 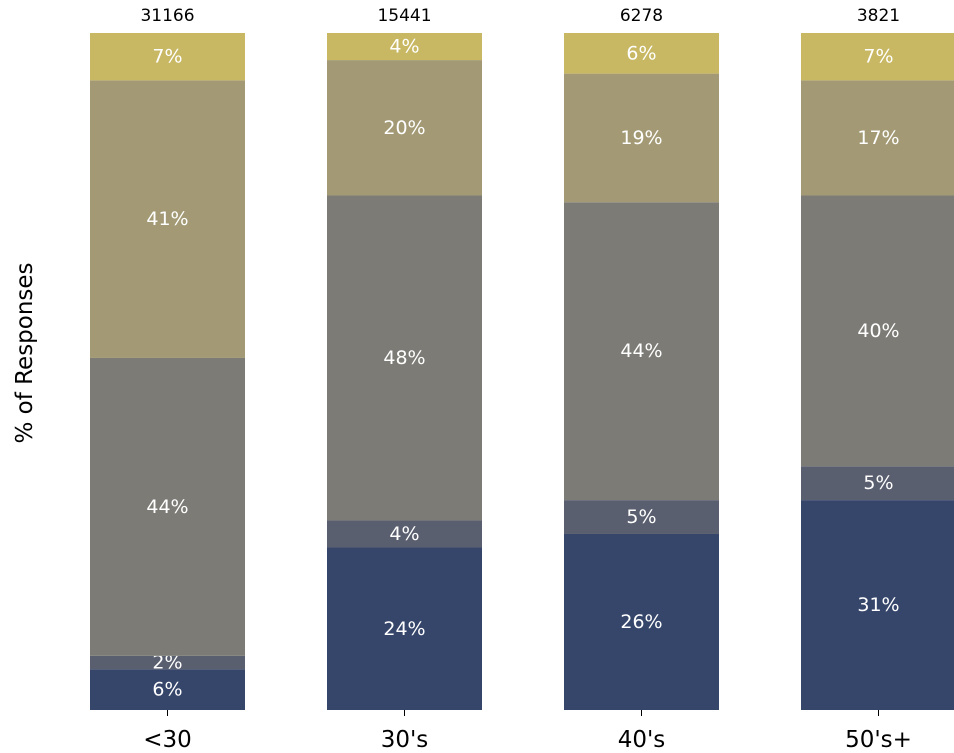 What do you see at coordinates (878, 740) in the screenshot?
I see `x-tick-label: 50's+` at bounding box center [878, 740].